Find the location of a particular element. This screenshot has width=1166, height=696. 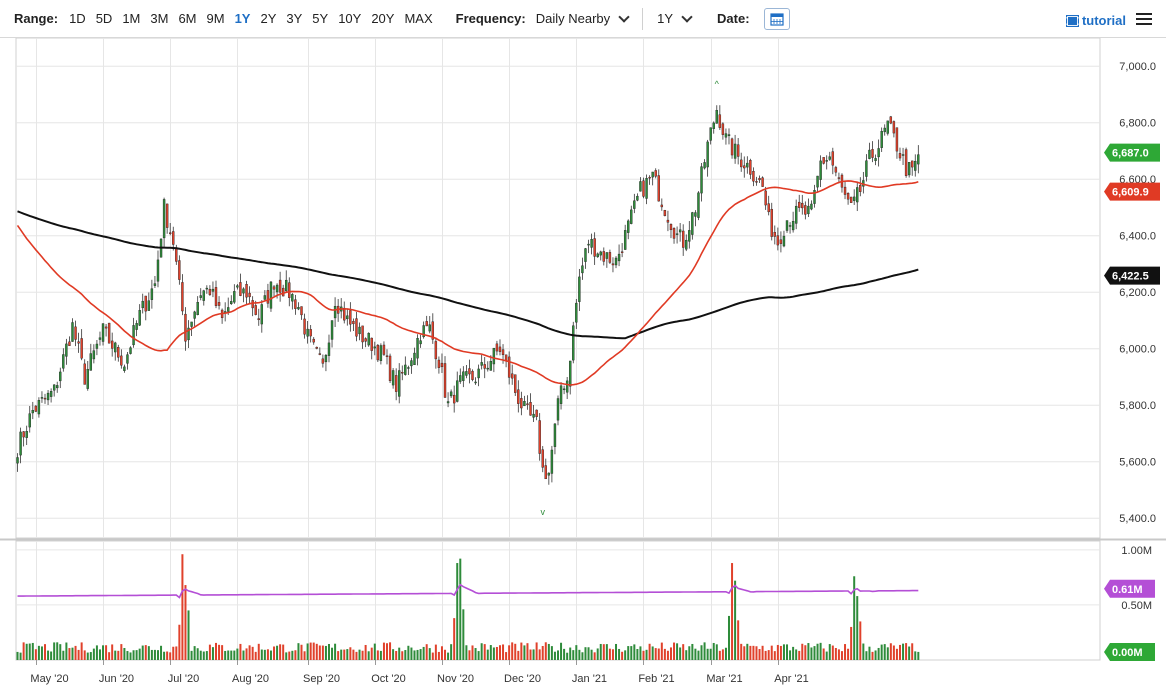

range-button-1y: 1Y is located at coordinates (242, 18).